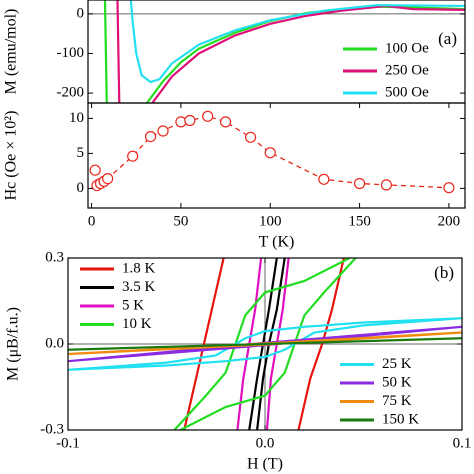 This screenshot has height=474, width=474. Describe the element at coordinates (76, 118) in the screenshot. I see `y-tick-label: 10` at that location.